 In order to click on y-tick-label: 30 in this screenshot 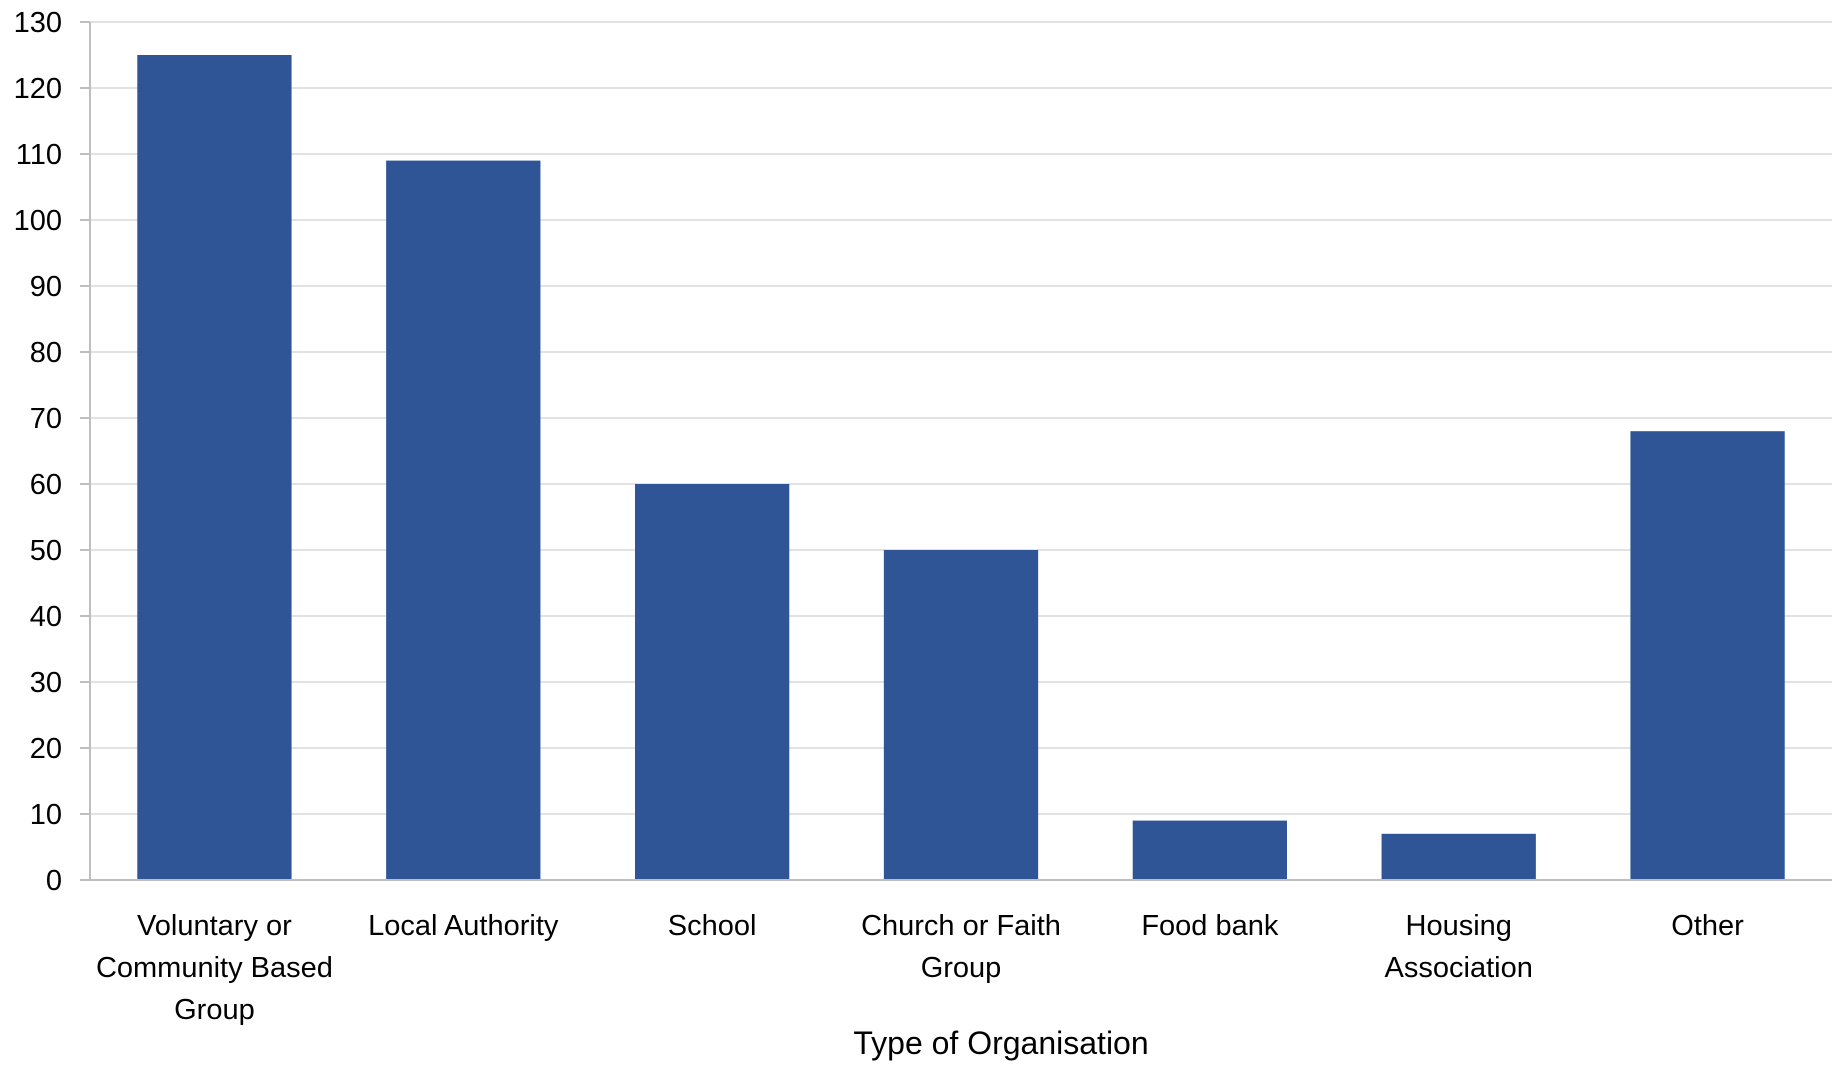, I will do `click(46, 683)`.